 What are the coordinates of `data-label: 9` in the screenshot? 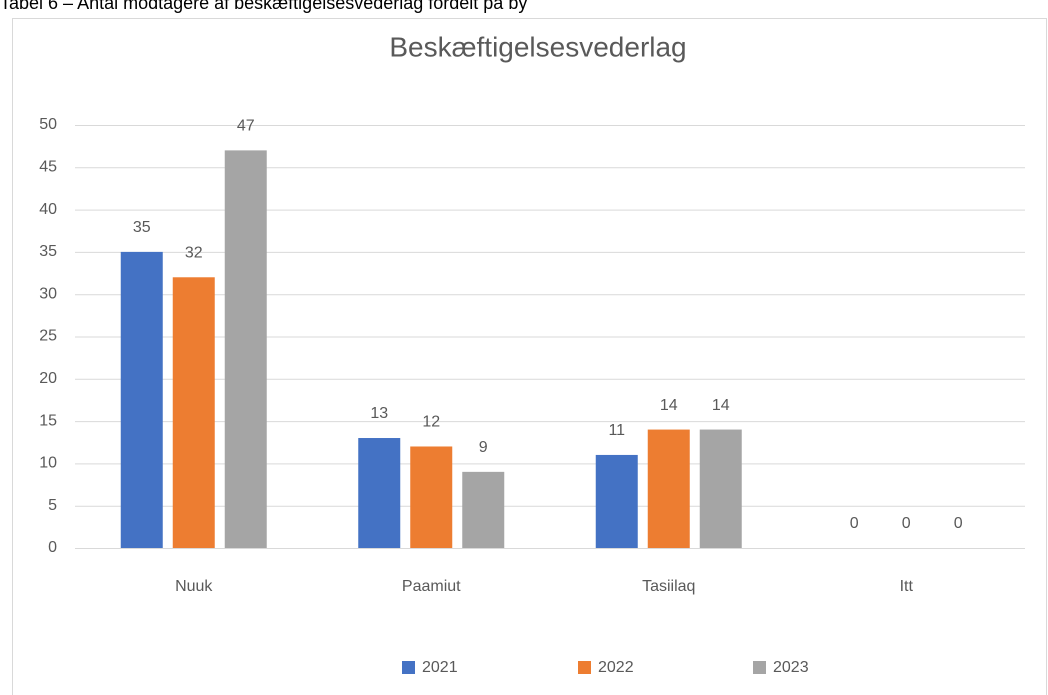 It's located at (483, 447).